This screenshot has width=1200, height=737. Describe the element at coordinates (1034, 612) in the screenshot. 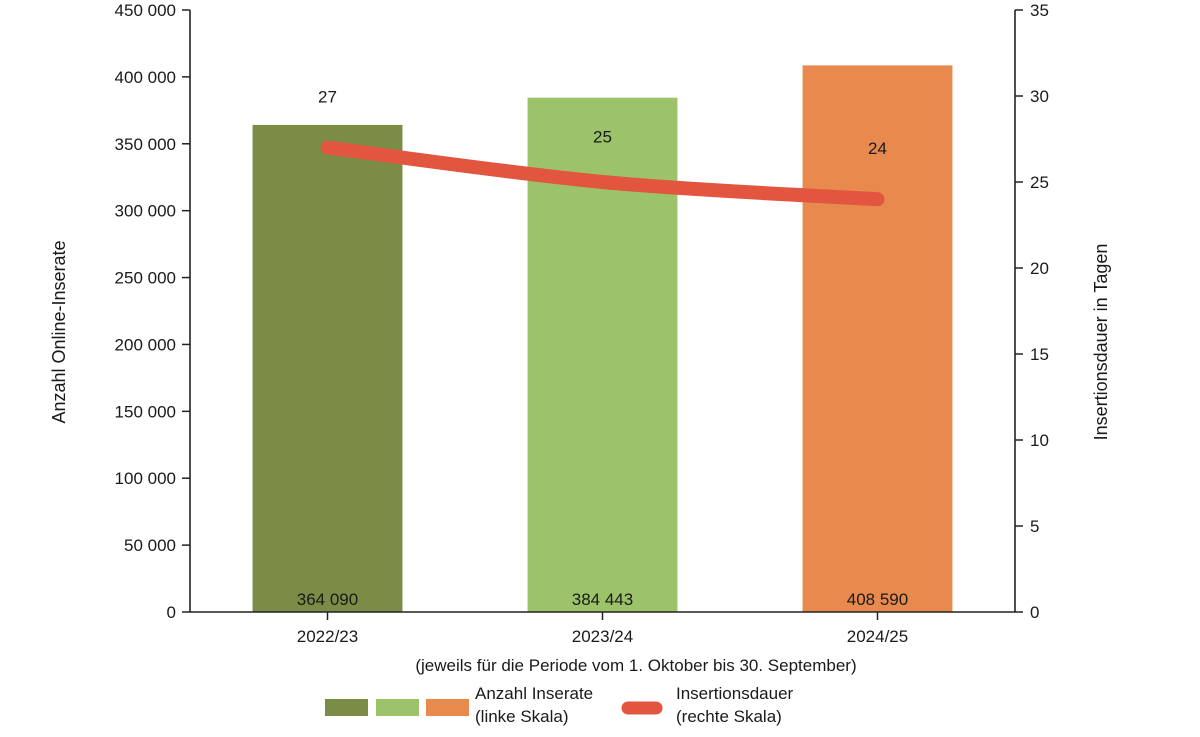

I see `right-tick-label: 0` at that location.